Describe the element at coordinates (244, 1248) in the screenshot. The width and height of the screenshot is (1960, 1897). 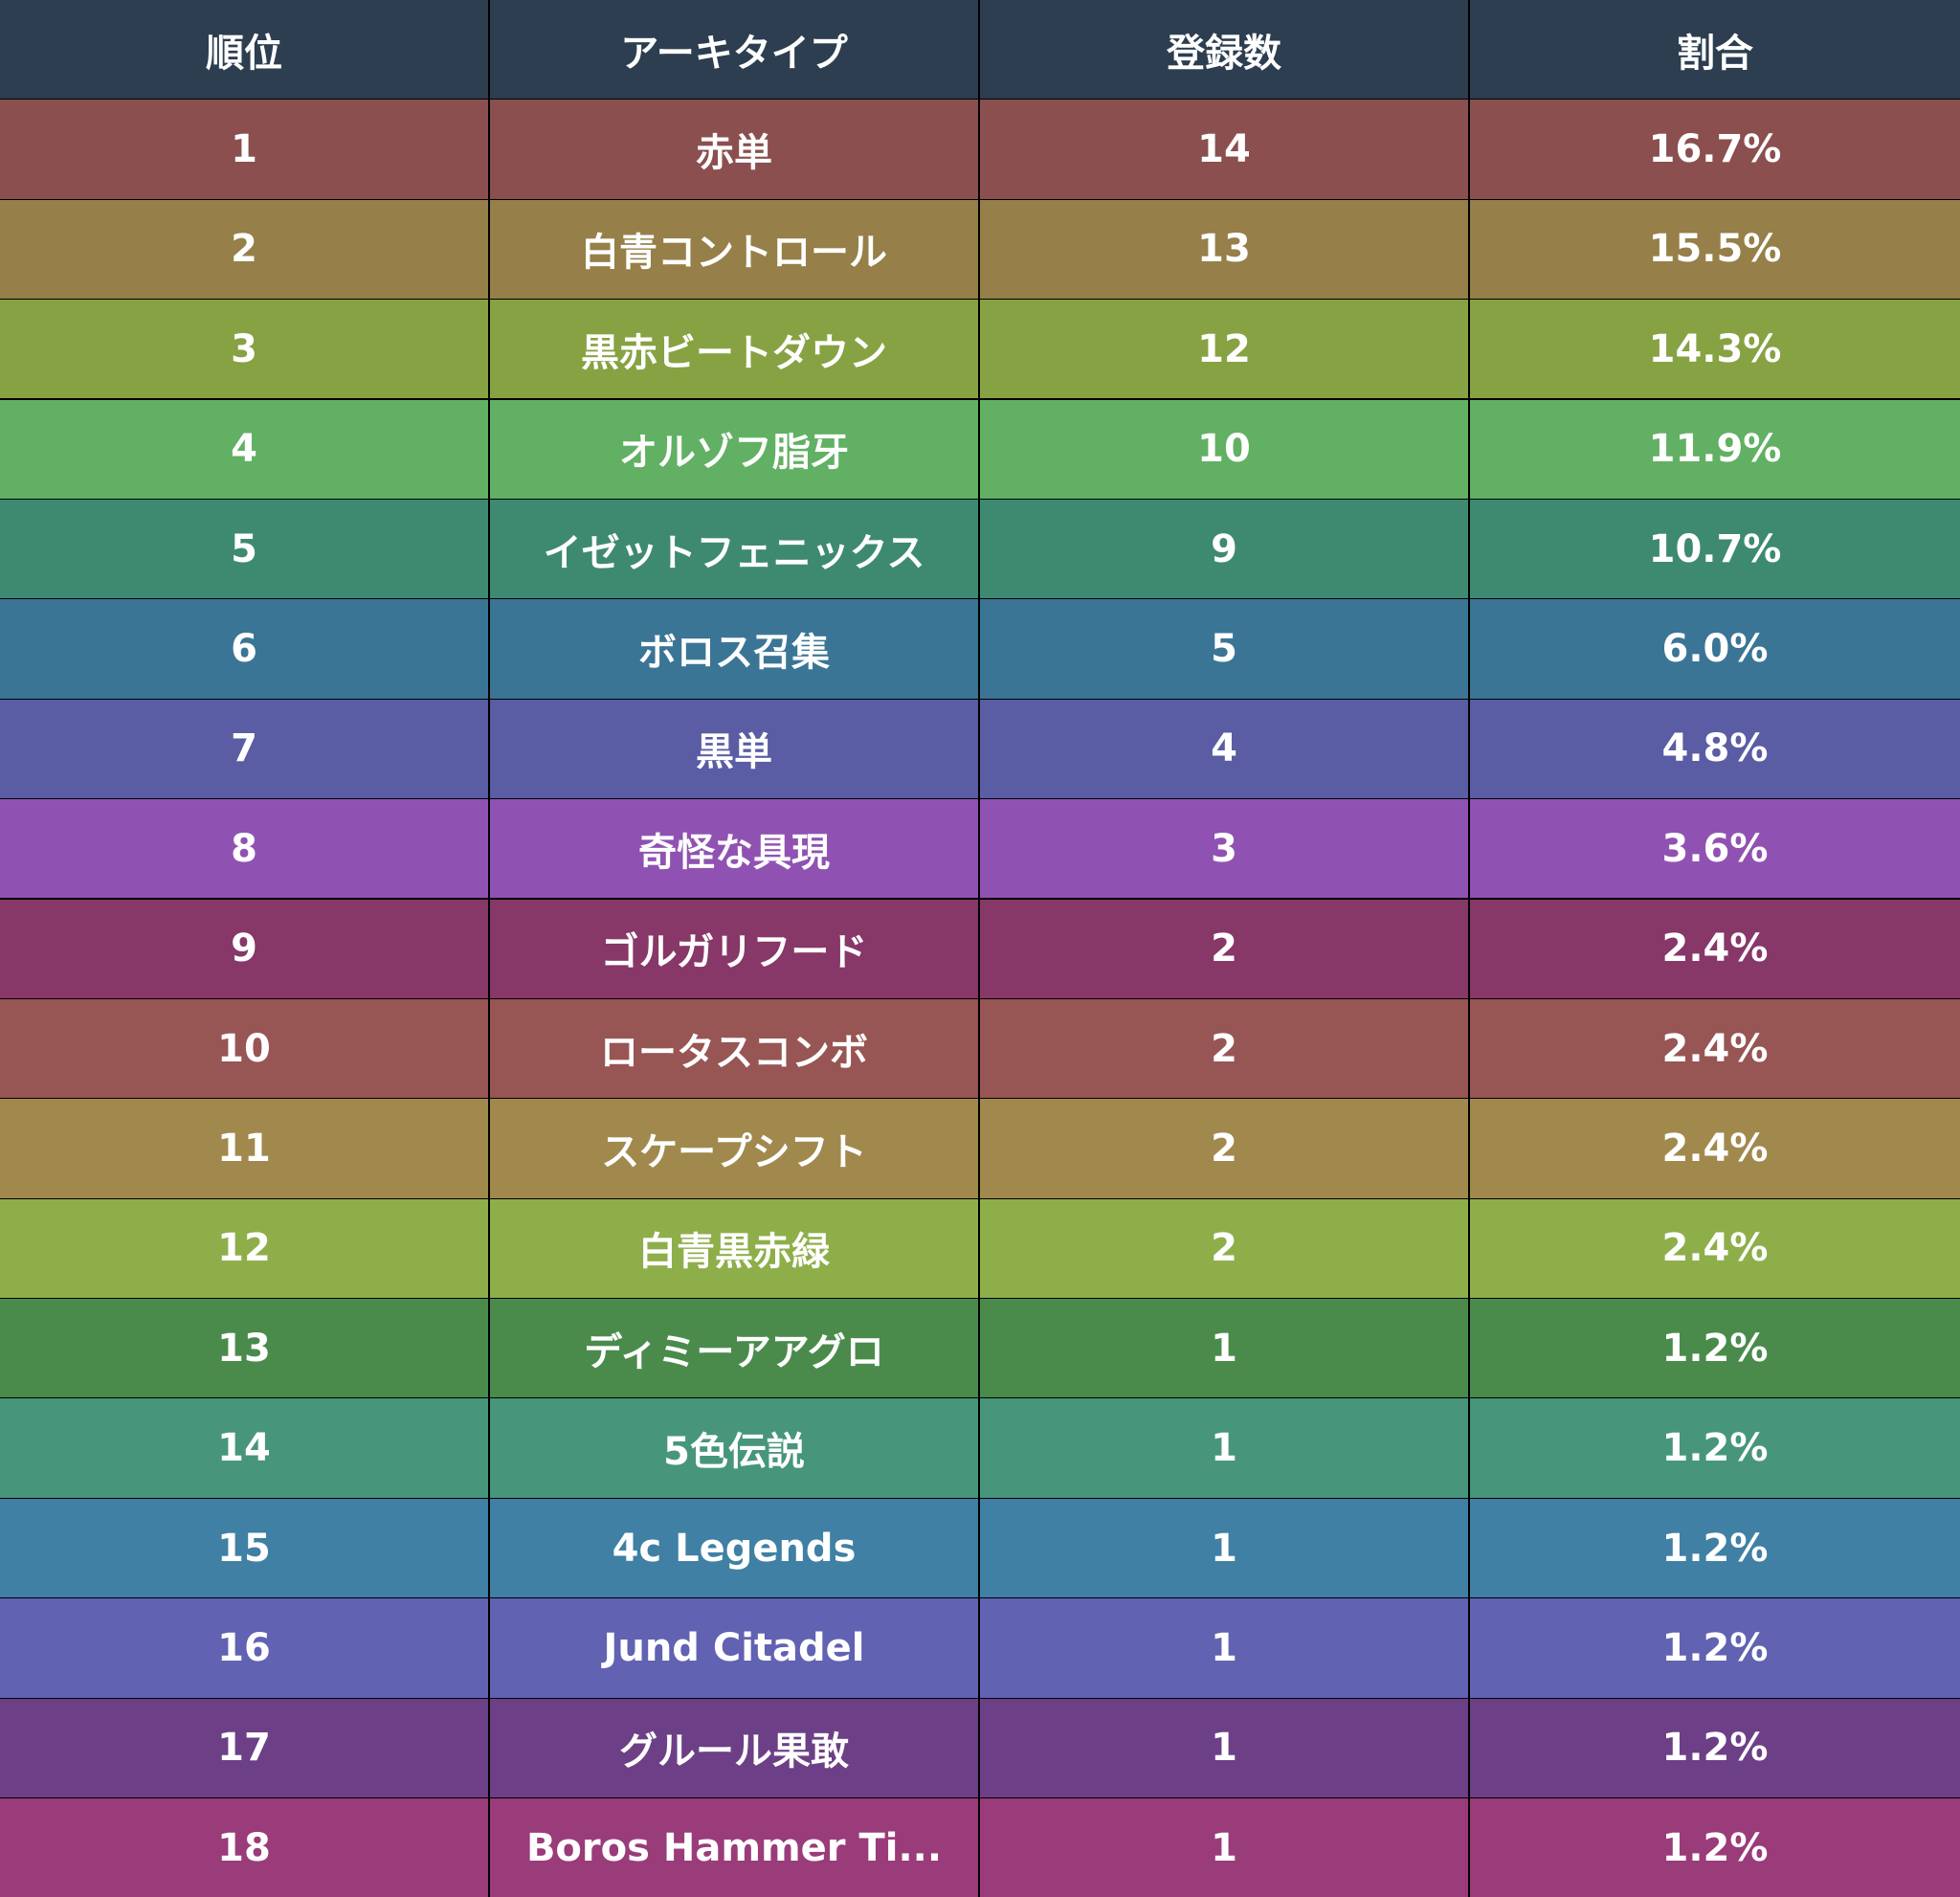
I see `cell-rank: 12` at that location.